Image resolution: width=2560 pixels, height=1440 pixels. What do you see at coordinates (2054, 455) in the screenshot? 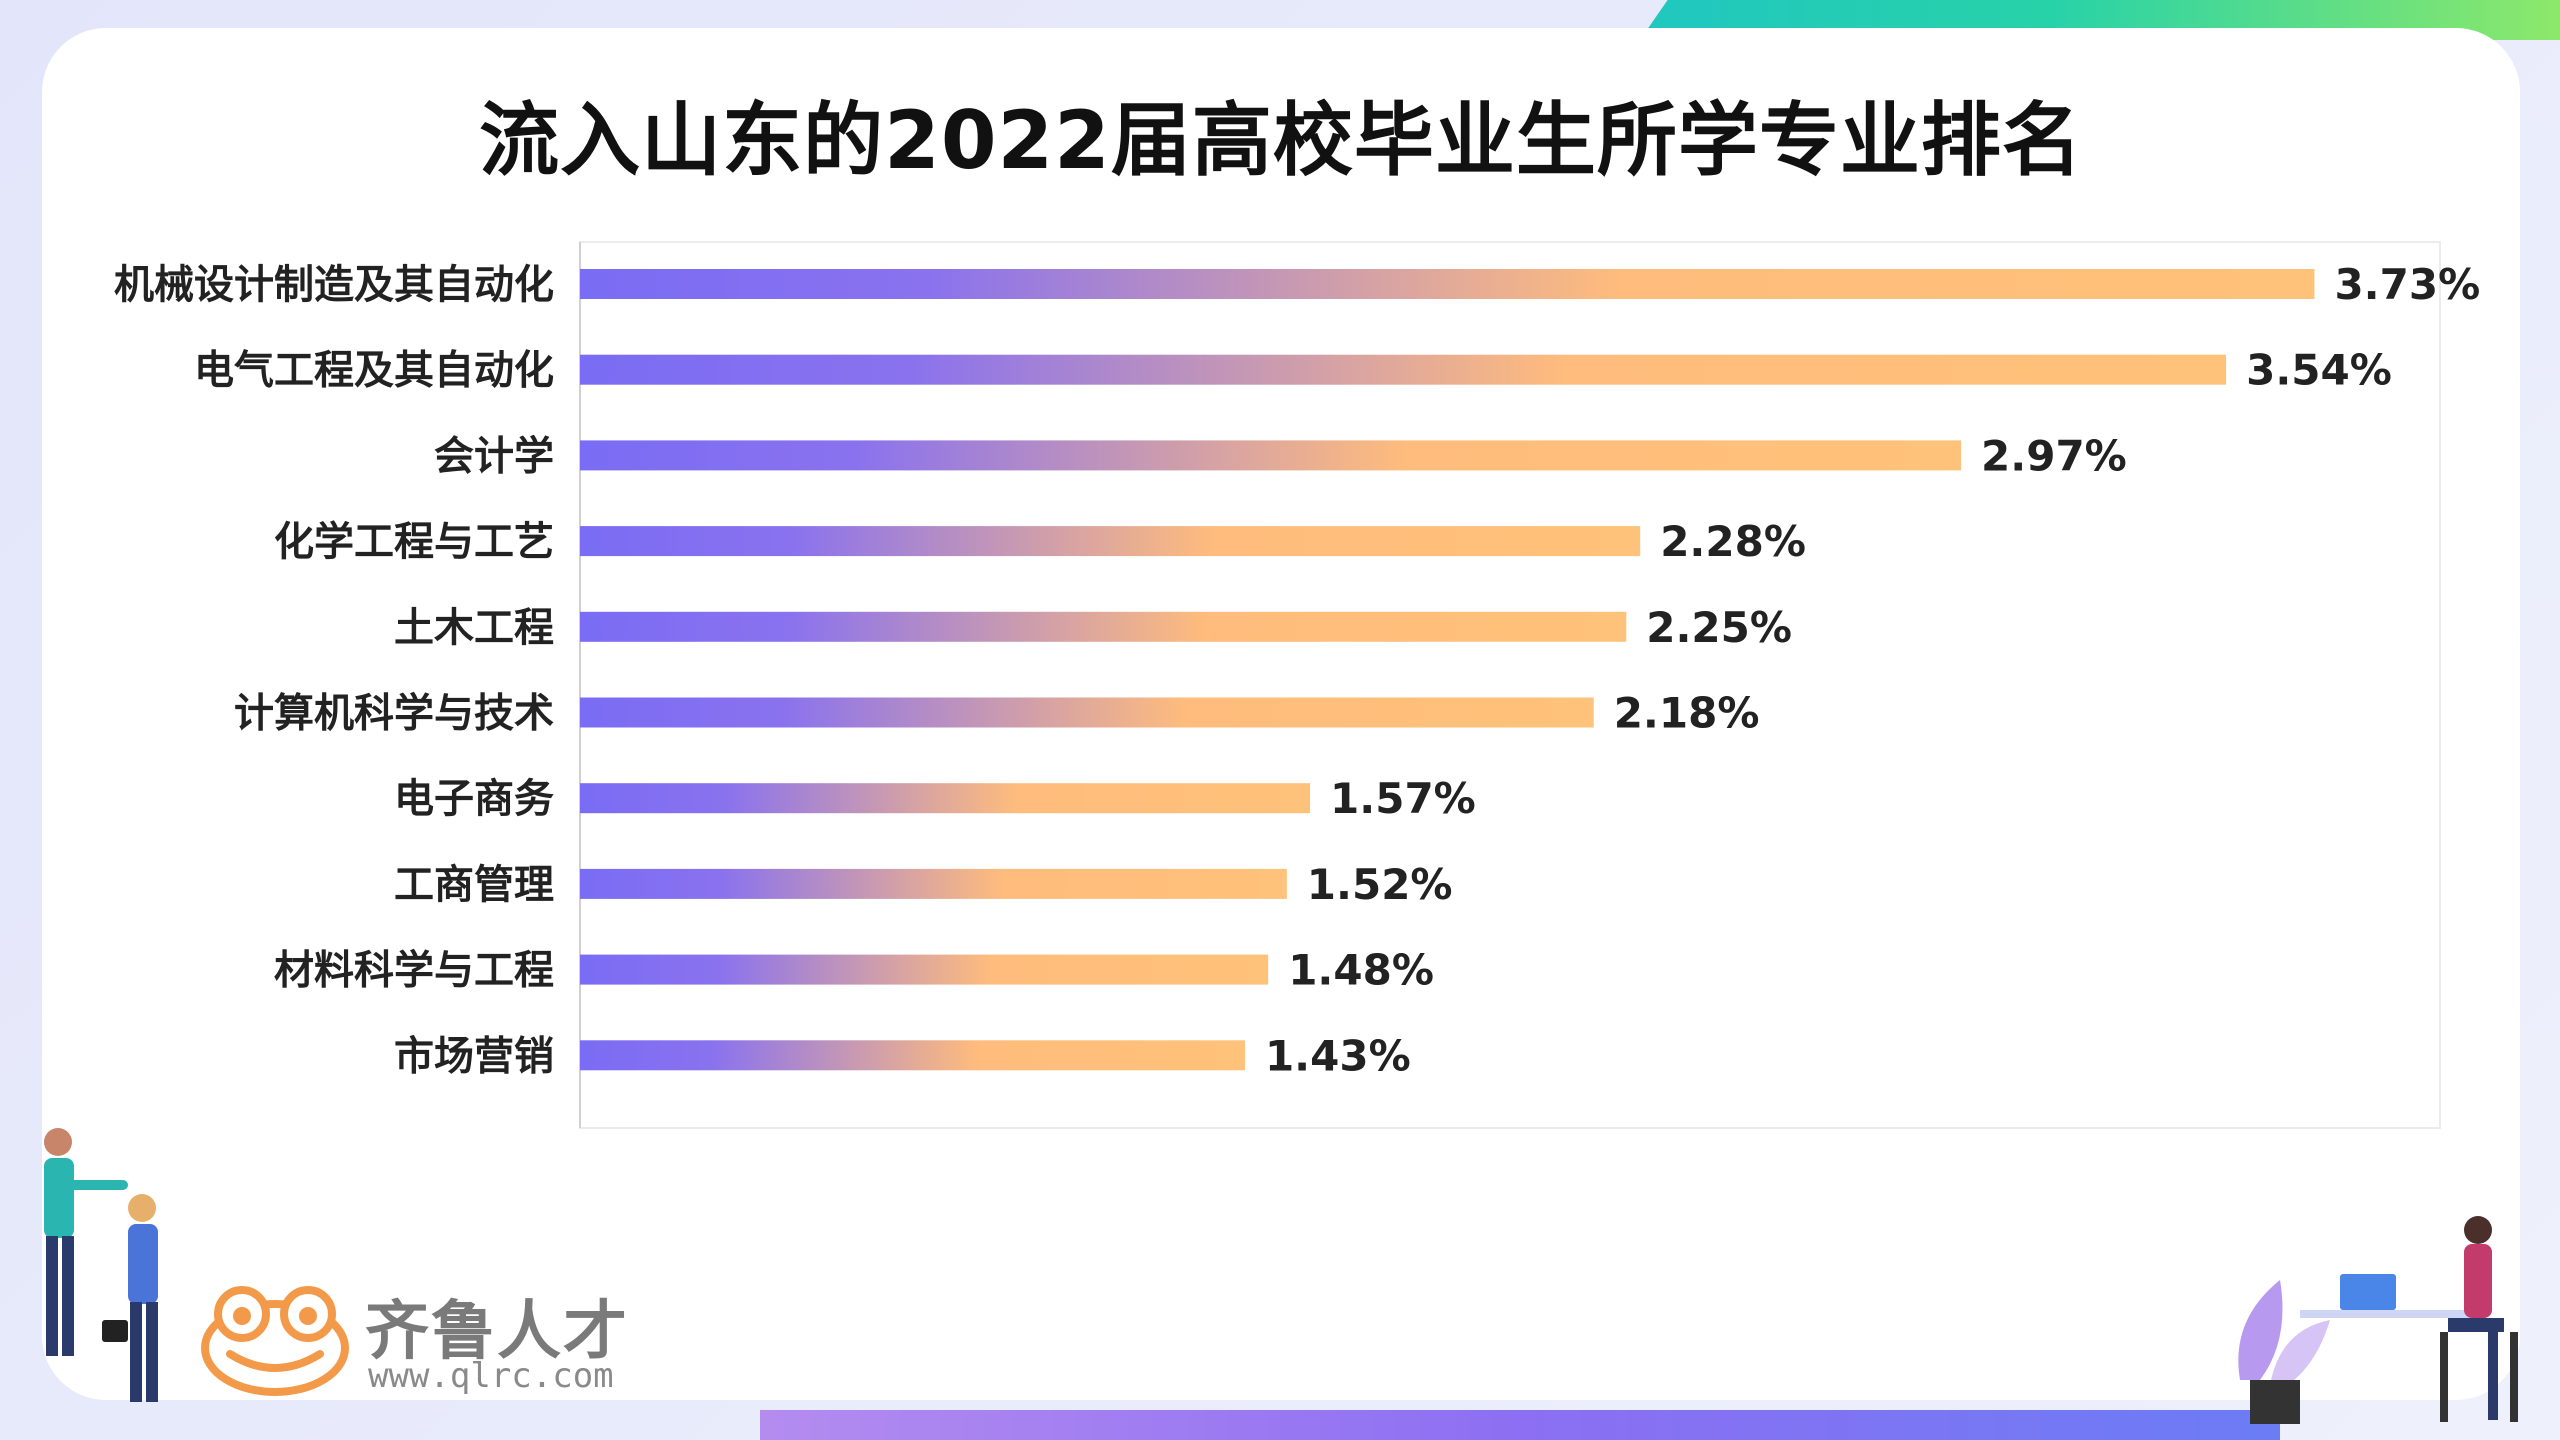
I see `value-label: 2.97%` at bounding box center [2054, 455].